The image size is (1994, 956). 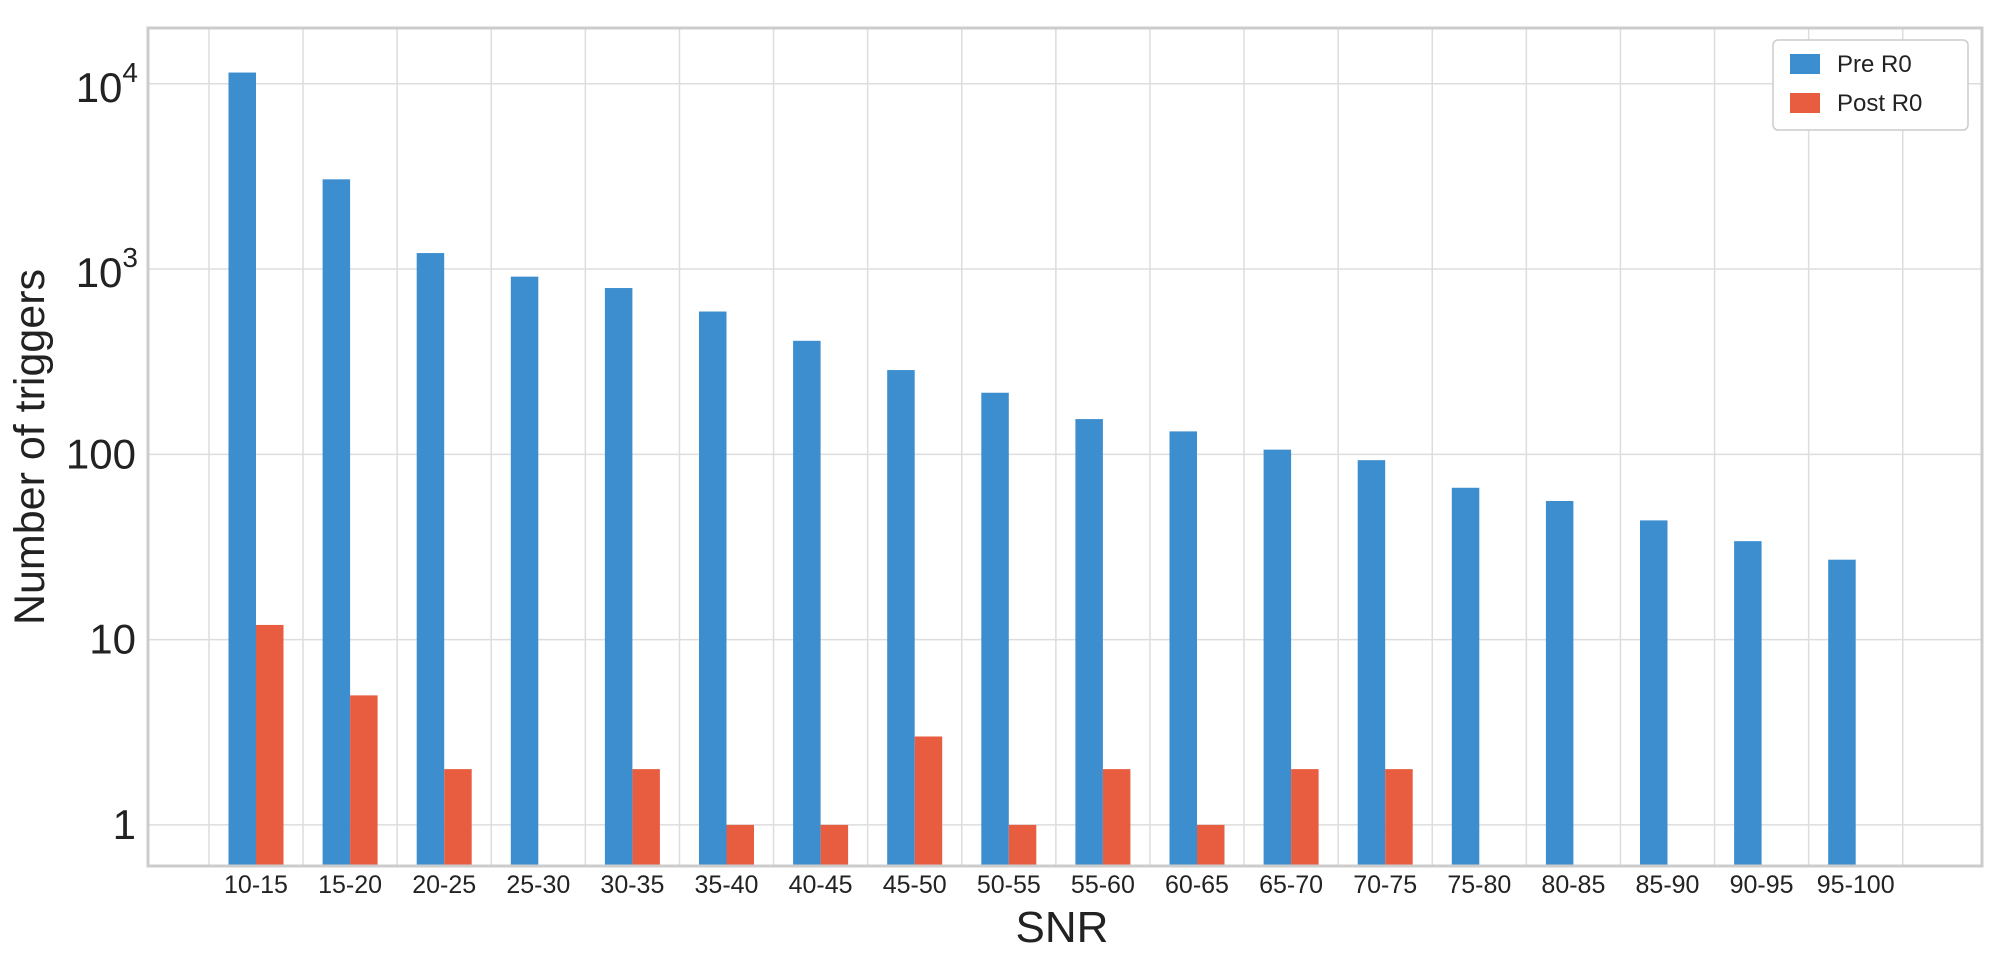 What do you see at coordinates (1762, 885) in the screenshot?
I see `x-tick-label: 90-95` at bounding box center [1762, 885].